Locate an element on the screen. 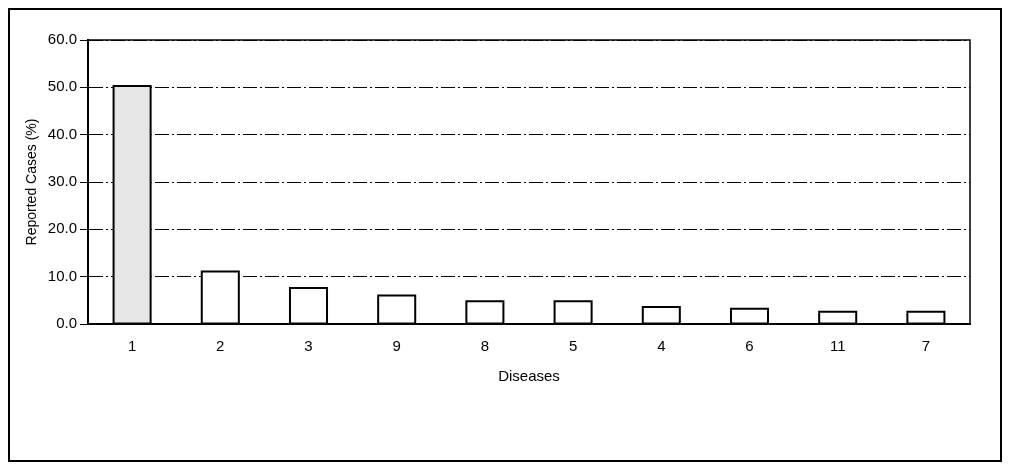  x-tick-label: 2 is located at coordinates (220, 346).